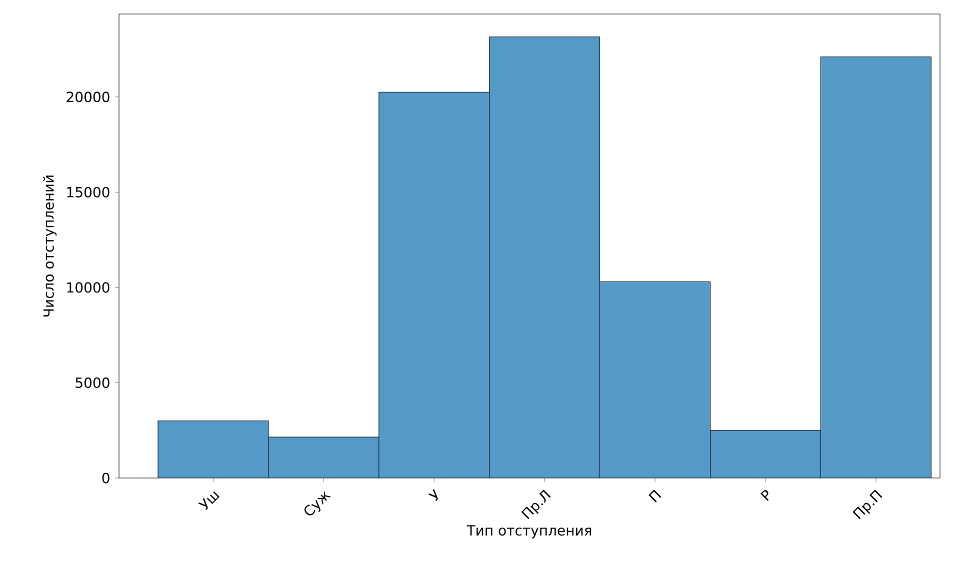 This screenshot has height=561, width=957. What do you see at coordinates (88, 97) in the screenshot?
I see `y-tick-label: 20000` at bounding box center [88, 97].